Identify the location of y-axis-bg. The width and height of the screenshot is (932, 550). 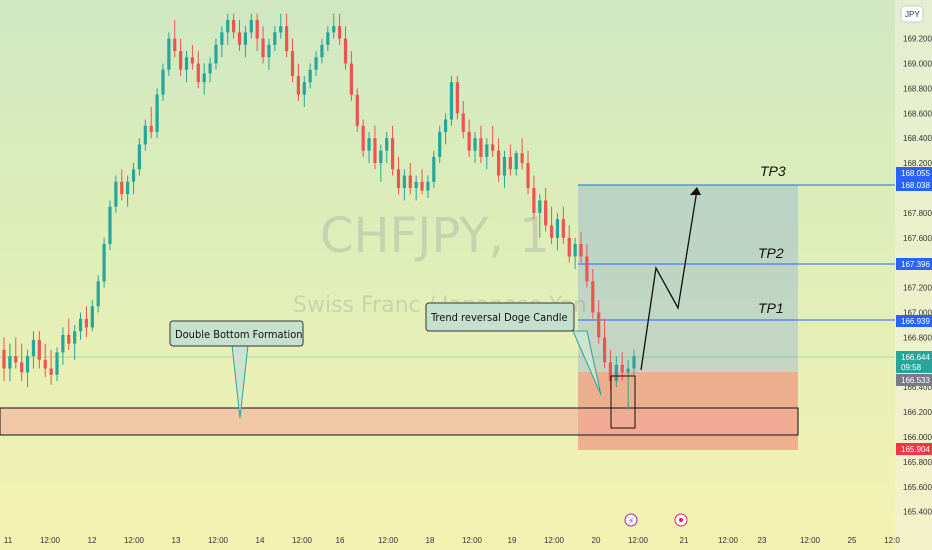
(913, 275).